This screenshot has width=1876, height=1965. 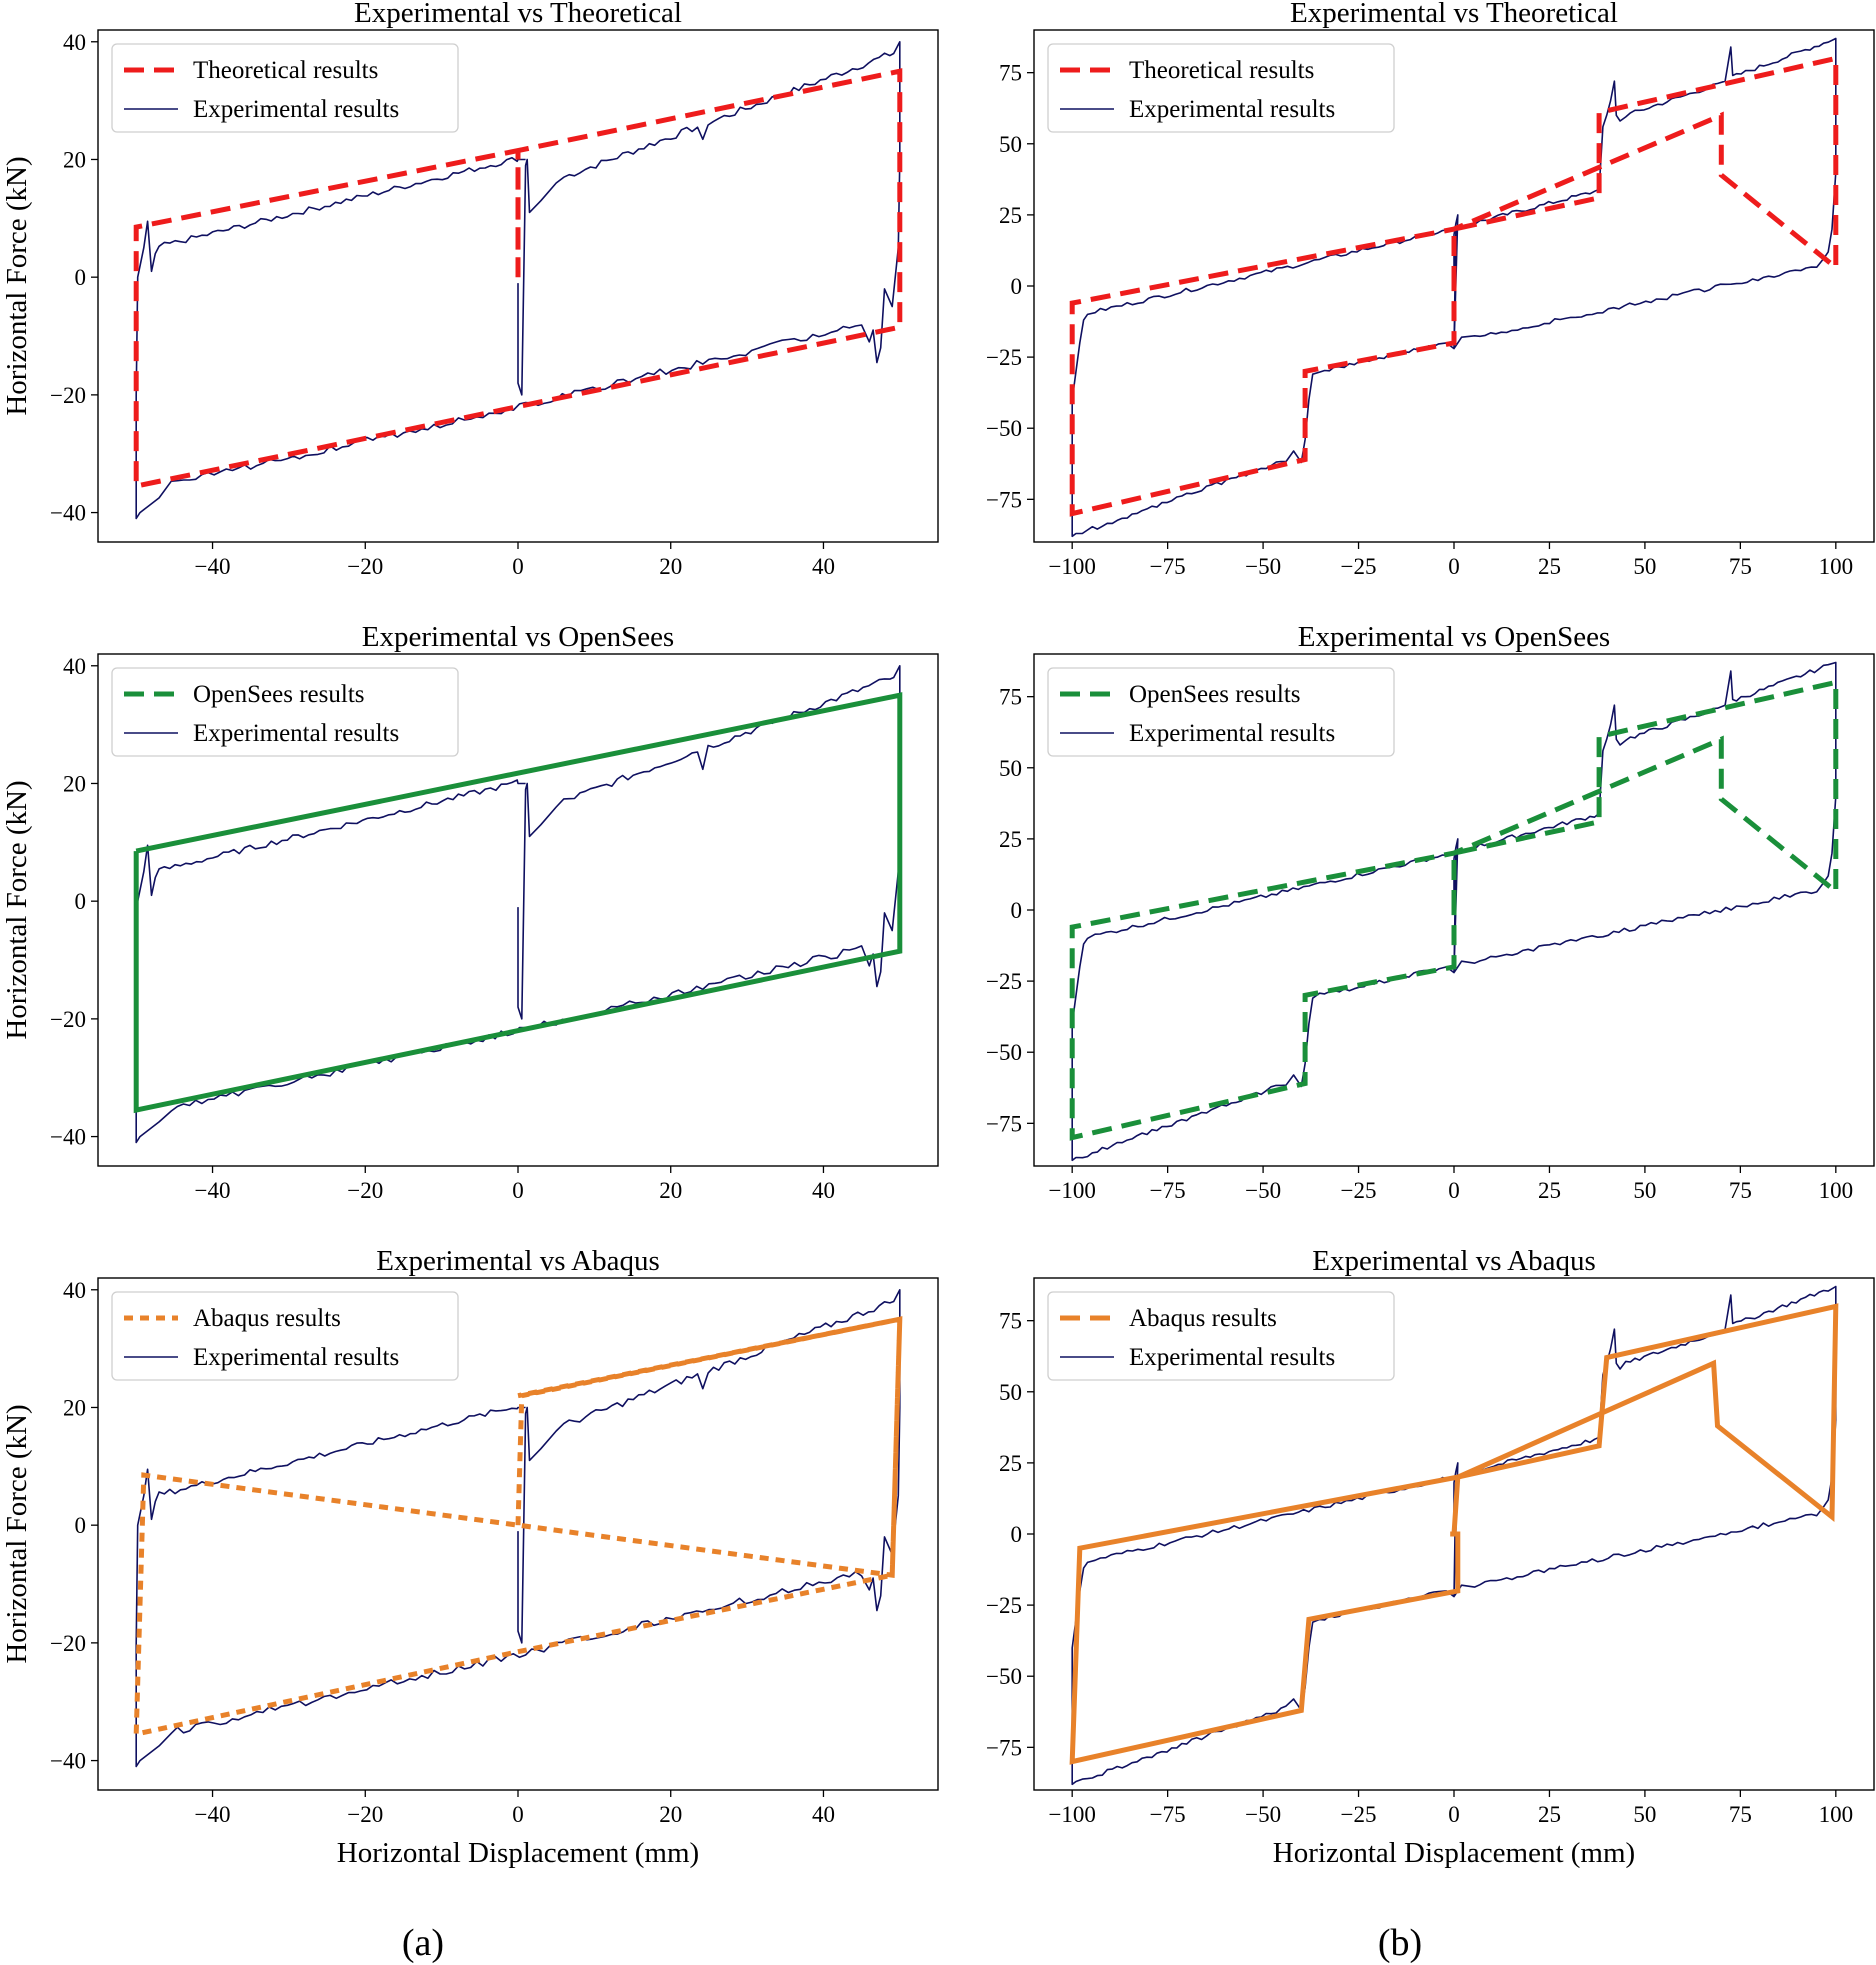 What do you see at coordinates (1168, 1814) in the screenshot?
I see `x-tick-label: −75` at bounding box center [1168, 1814].